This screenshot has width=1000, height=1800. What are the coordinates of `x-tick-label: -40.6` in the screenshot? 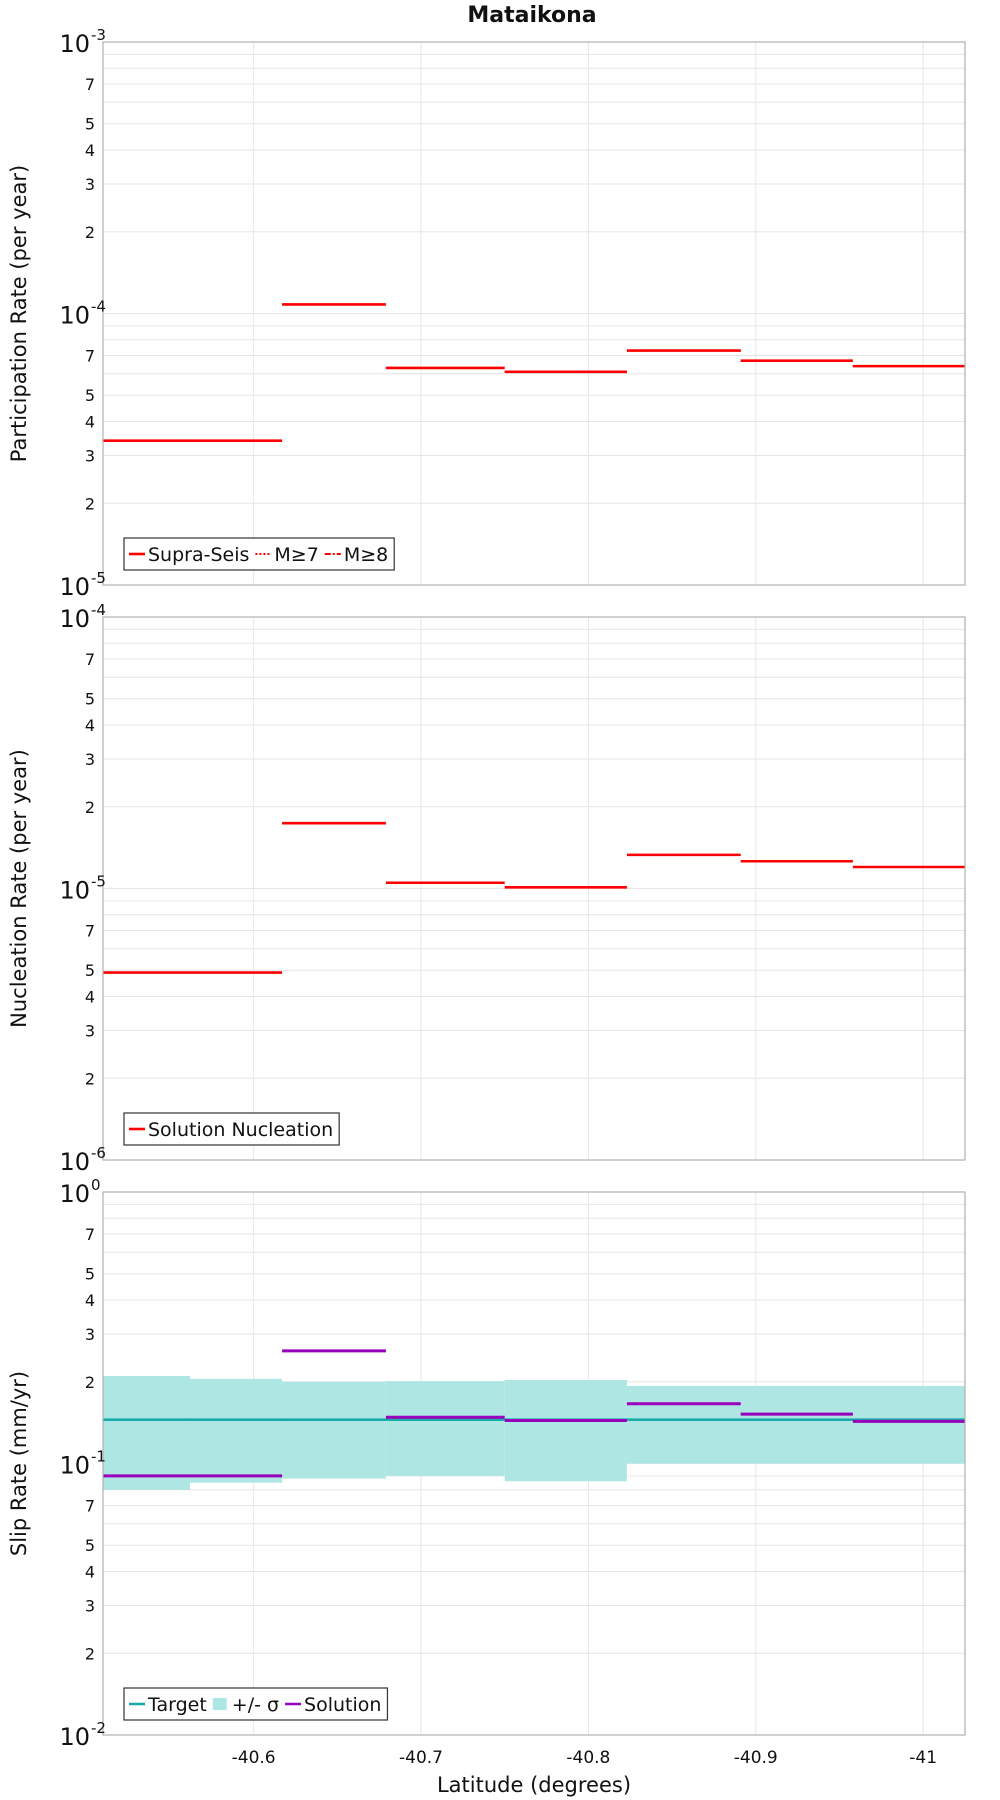 It's located at (254, 1758).